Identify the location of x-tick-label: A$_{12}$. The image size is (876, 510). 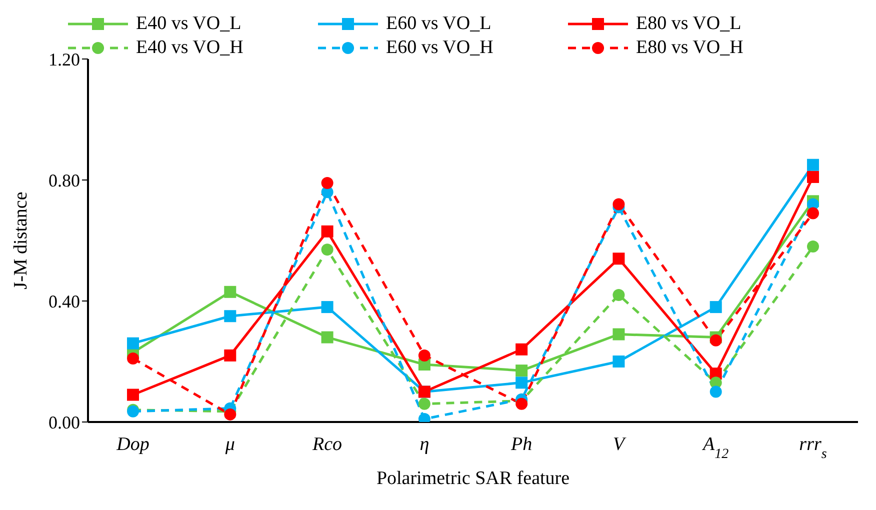
(715, 448).